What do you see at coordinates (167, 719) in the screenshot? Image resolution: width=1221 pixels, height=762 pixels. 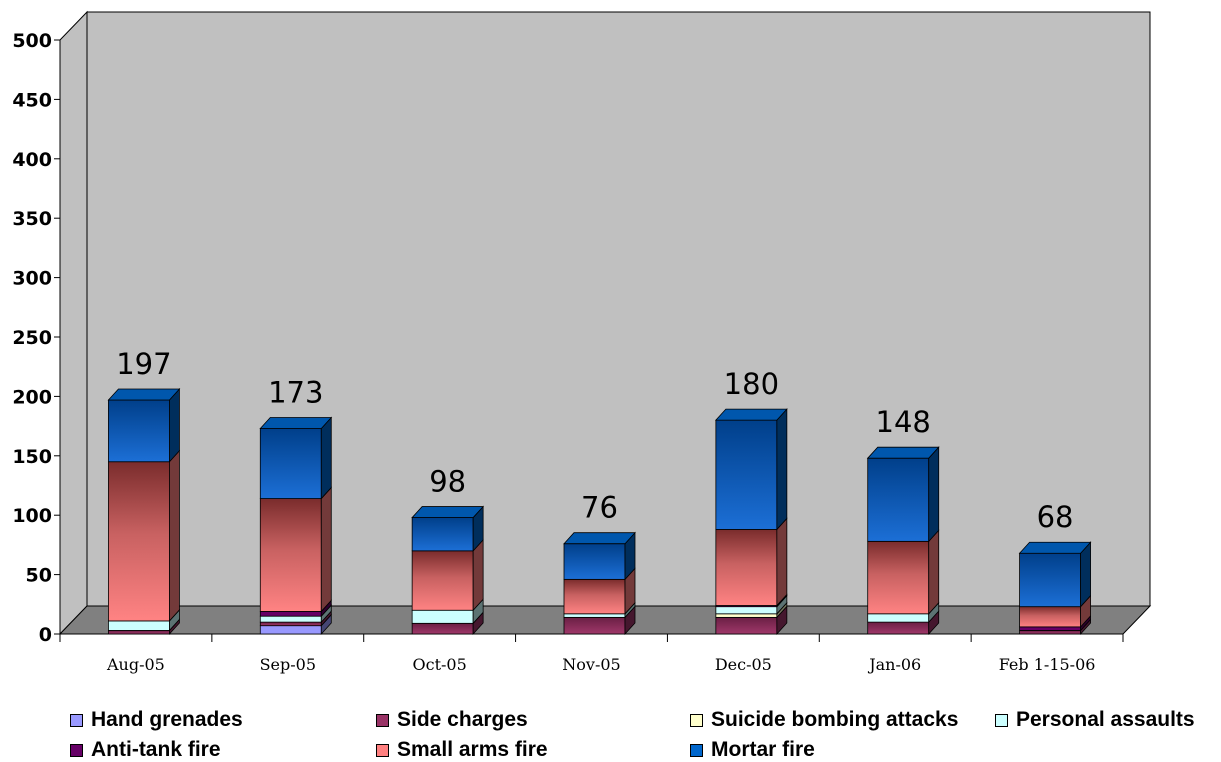 I see `legend-label: Hand grenades` at bounding box center [167, 719].